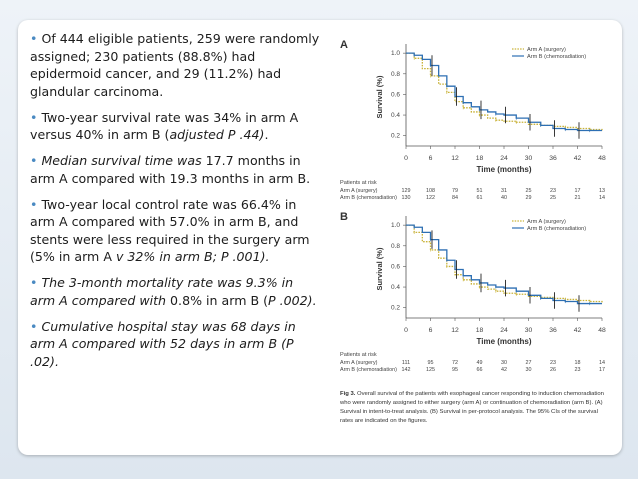 This screenshot has height=479, width=638. Describe the element at coordinates (480, 191) in the screenshot. I see `at-risk-value: 51` at that location.